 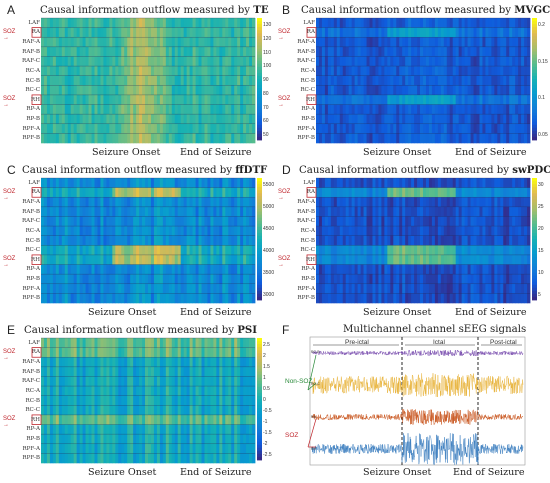 What do you see at coordinates (259, 71) in the screenshot?
I see `colorbar-segment` at bounding box center [259, 71].